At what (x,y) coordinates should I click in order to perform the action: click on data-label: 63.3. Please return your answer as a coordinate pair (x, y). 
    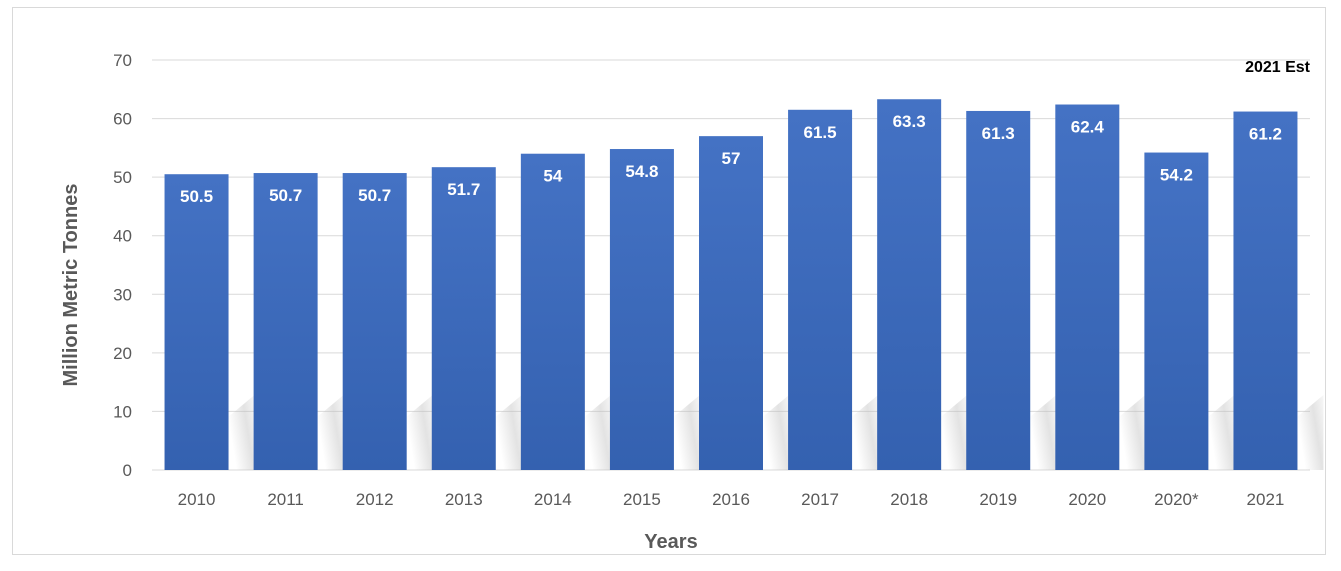
    Looking at the image, I should click on (909, 121).